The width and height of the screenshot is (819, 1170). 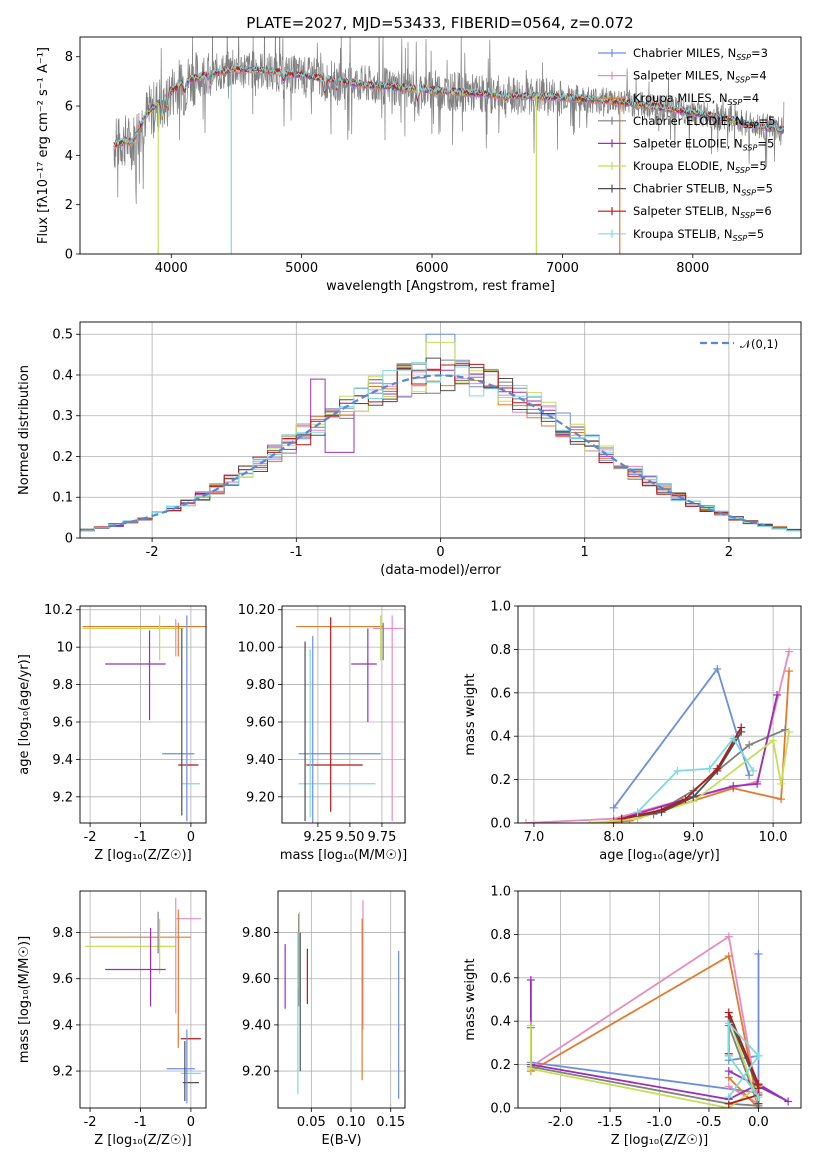 I want to click on legend-label: 𝒩(0,1), so click(x=759, y=344).